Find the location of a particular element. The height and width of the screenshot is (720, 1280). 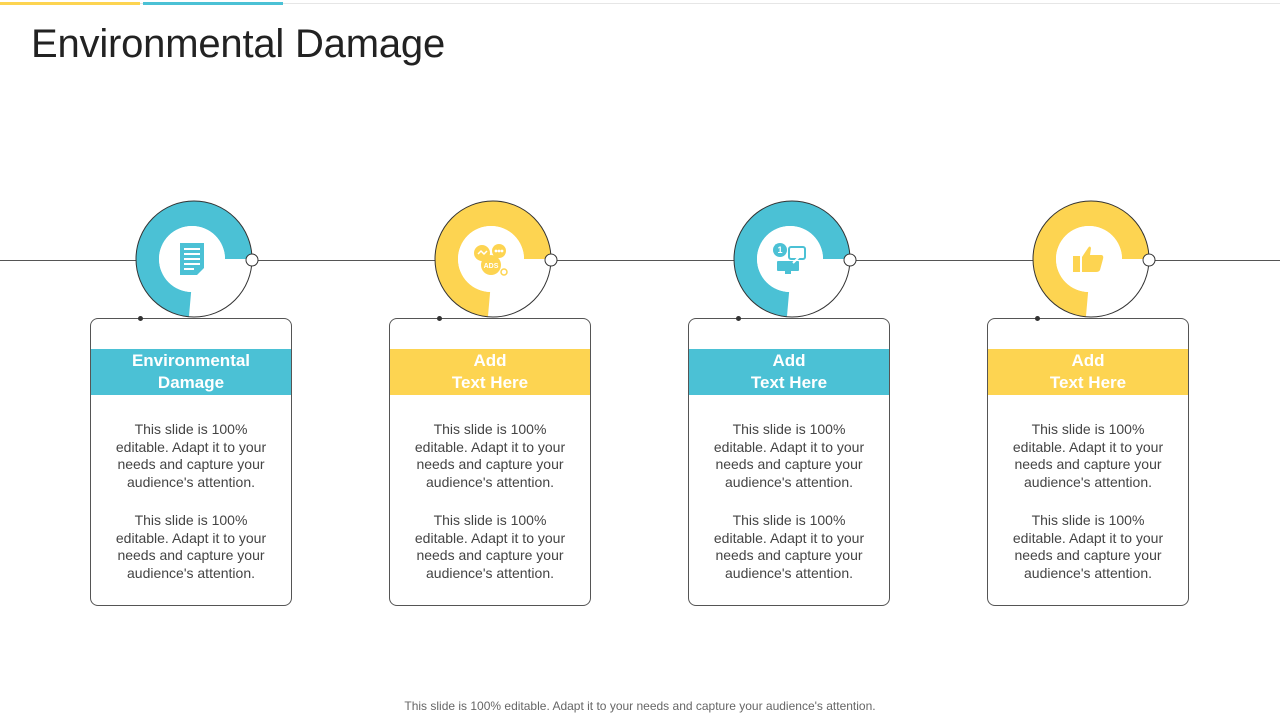

ads-icon: ADS is located at coordinates (491, 259).